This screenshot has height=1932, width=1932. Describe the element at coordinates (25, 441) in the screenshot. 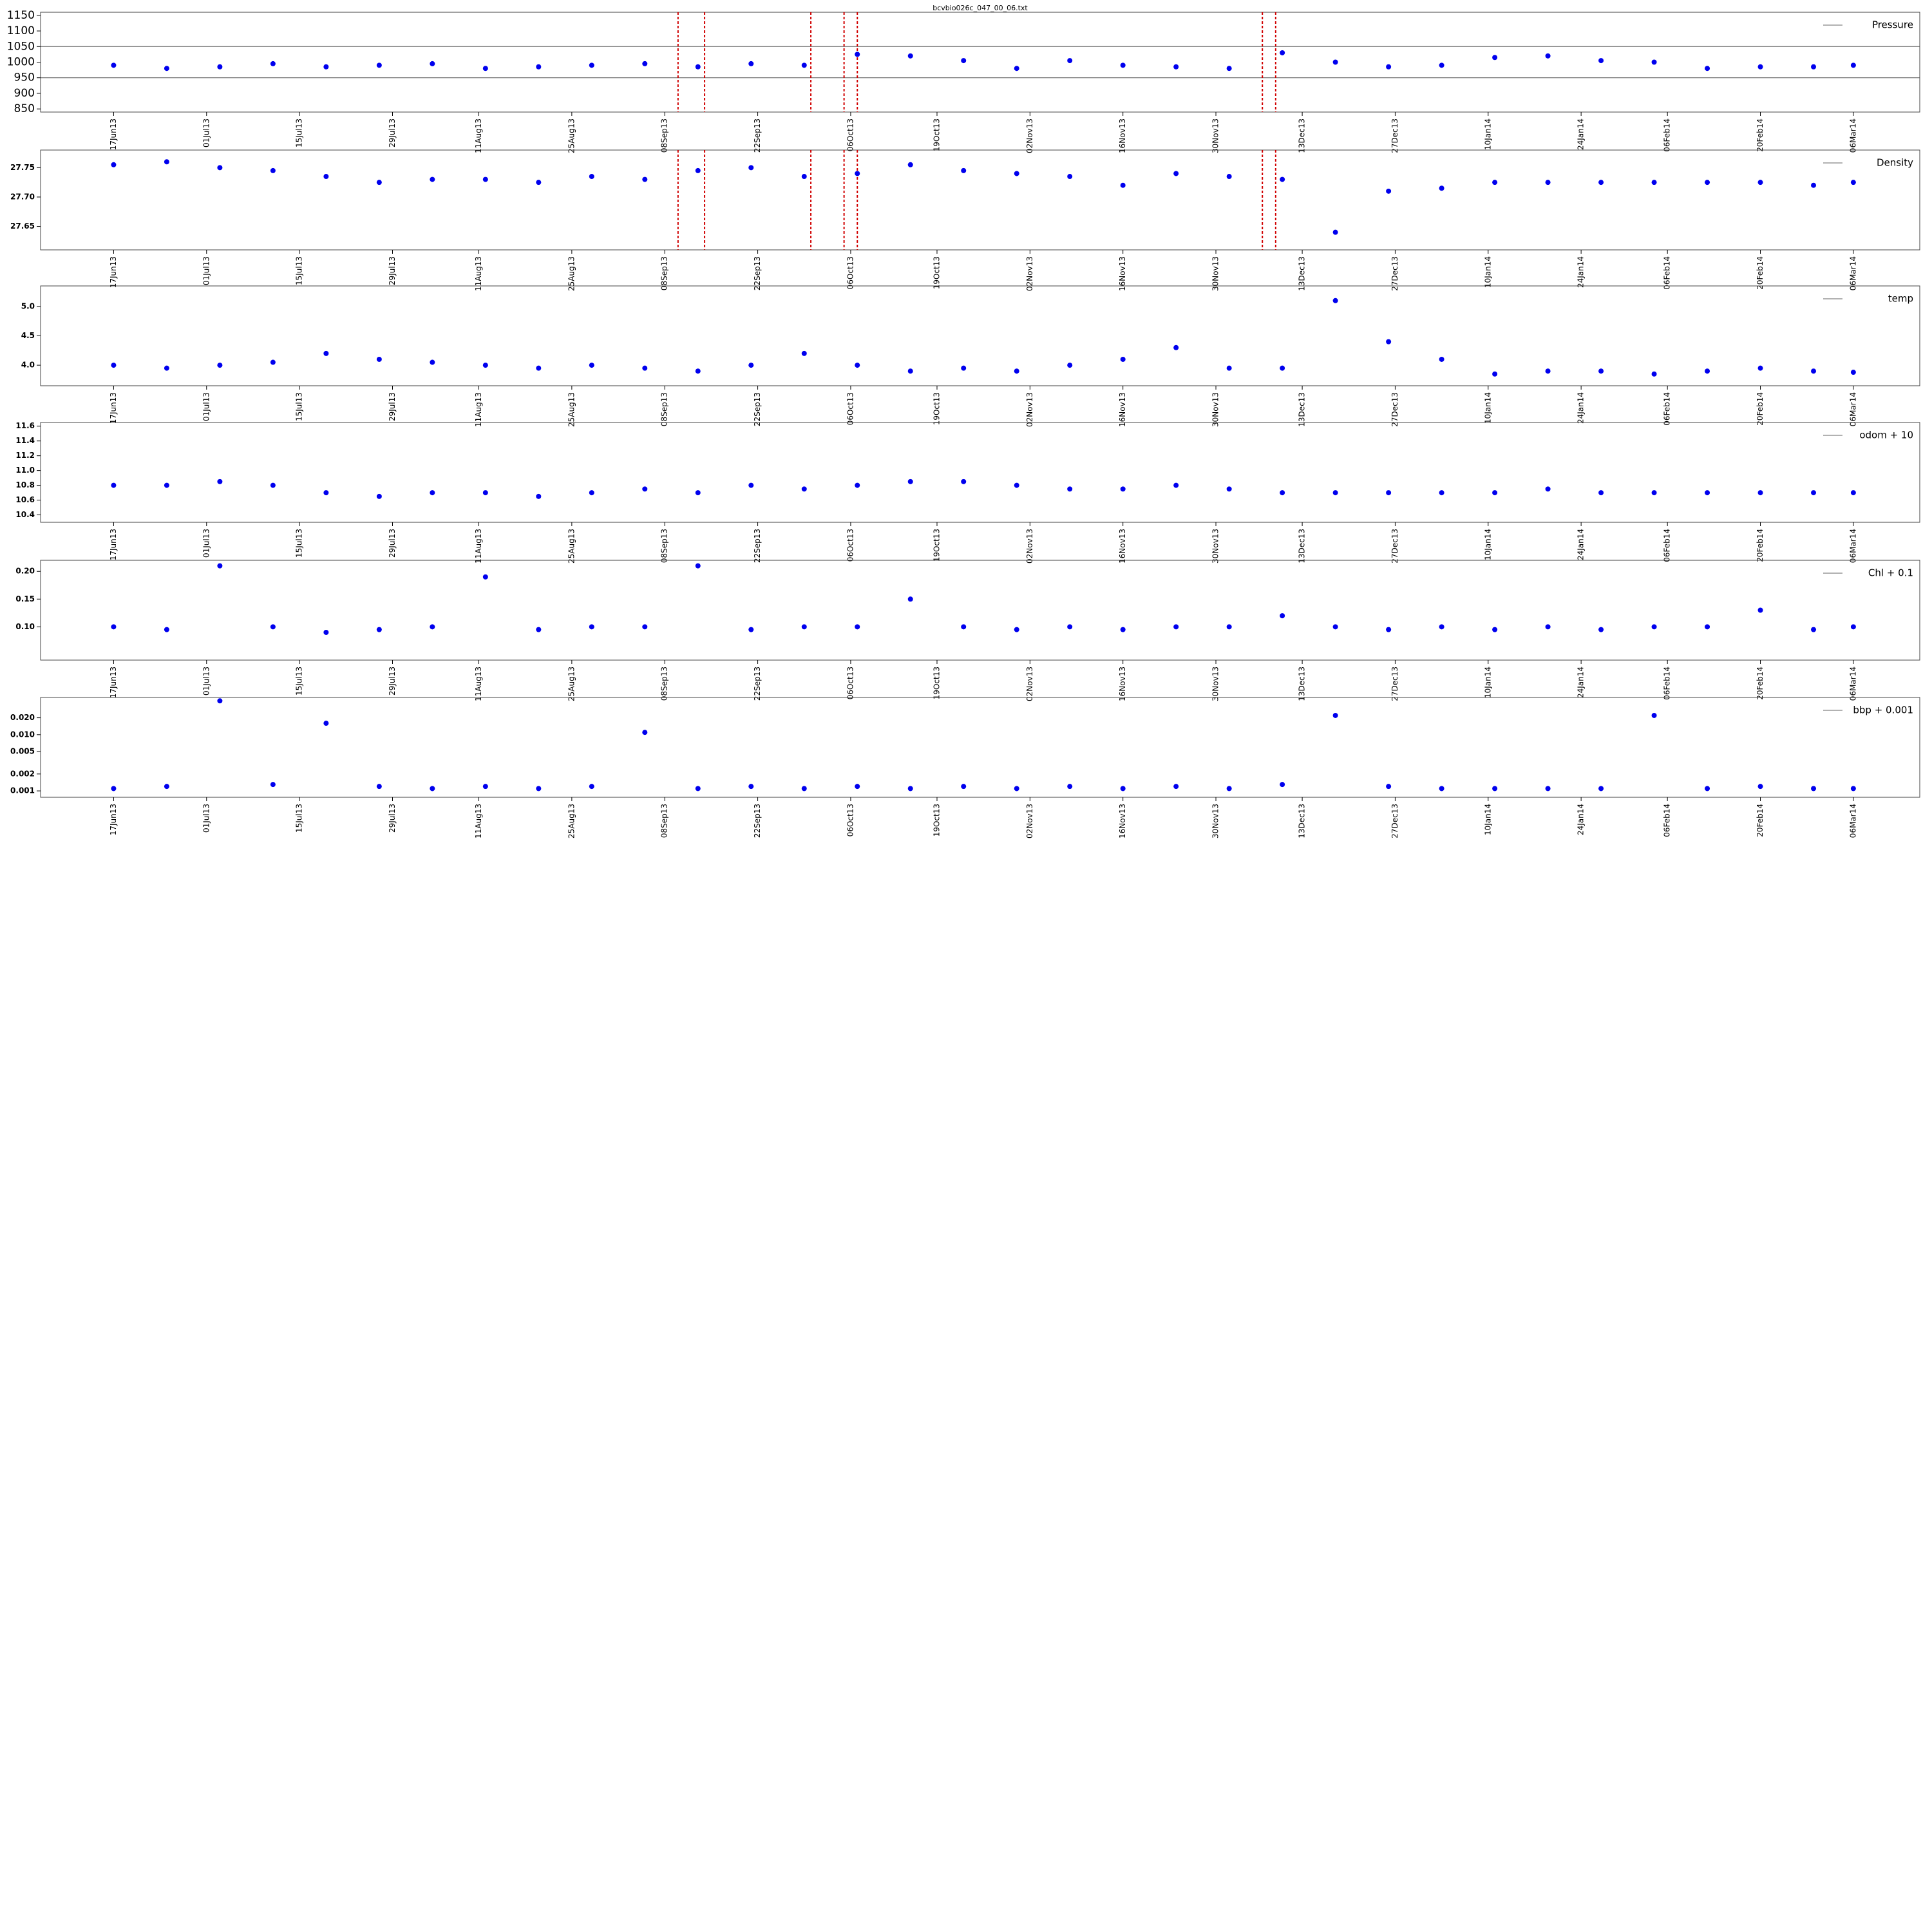

I see `y-tick-label: 11.4` at that location.